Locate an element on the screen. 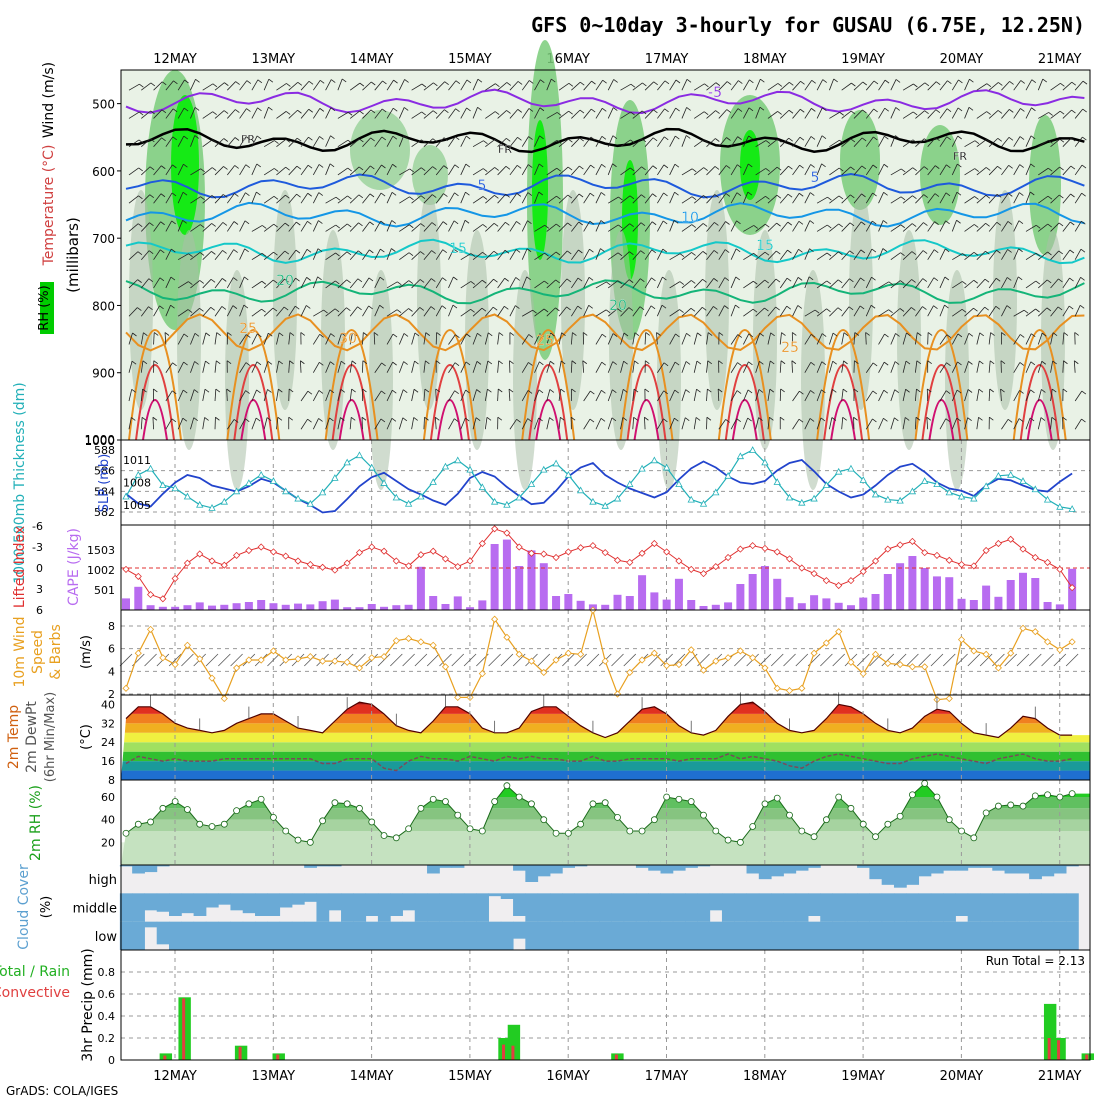 The width and height of the screenshot is (1100, 1104). precip-tick-label: 0.4 is located at coordinates (107, 1016).